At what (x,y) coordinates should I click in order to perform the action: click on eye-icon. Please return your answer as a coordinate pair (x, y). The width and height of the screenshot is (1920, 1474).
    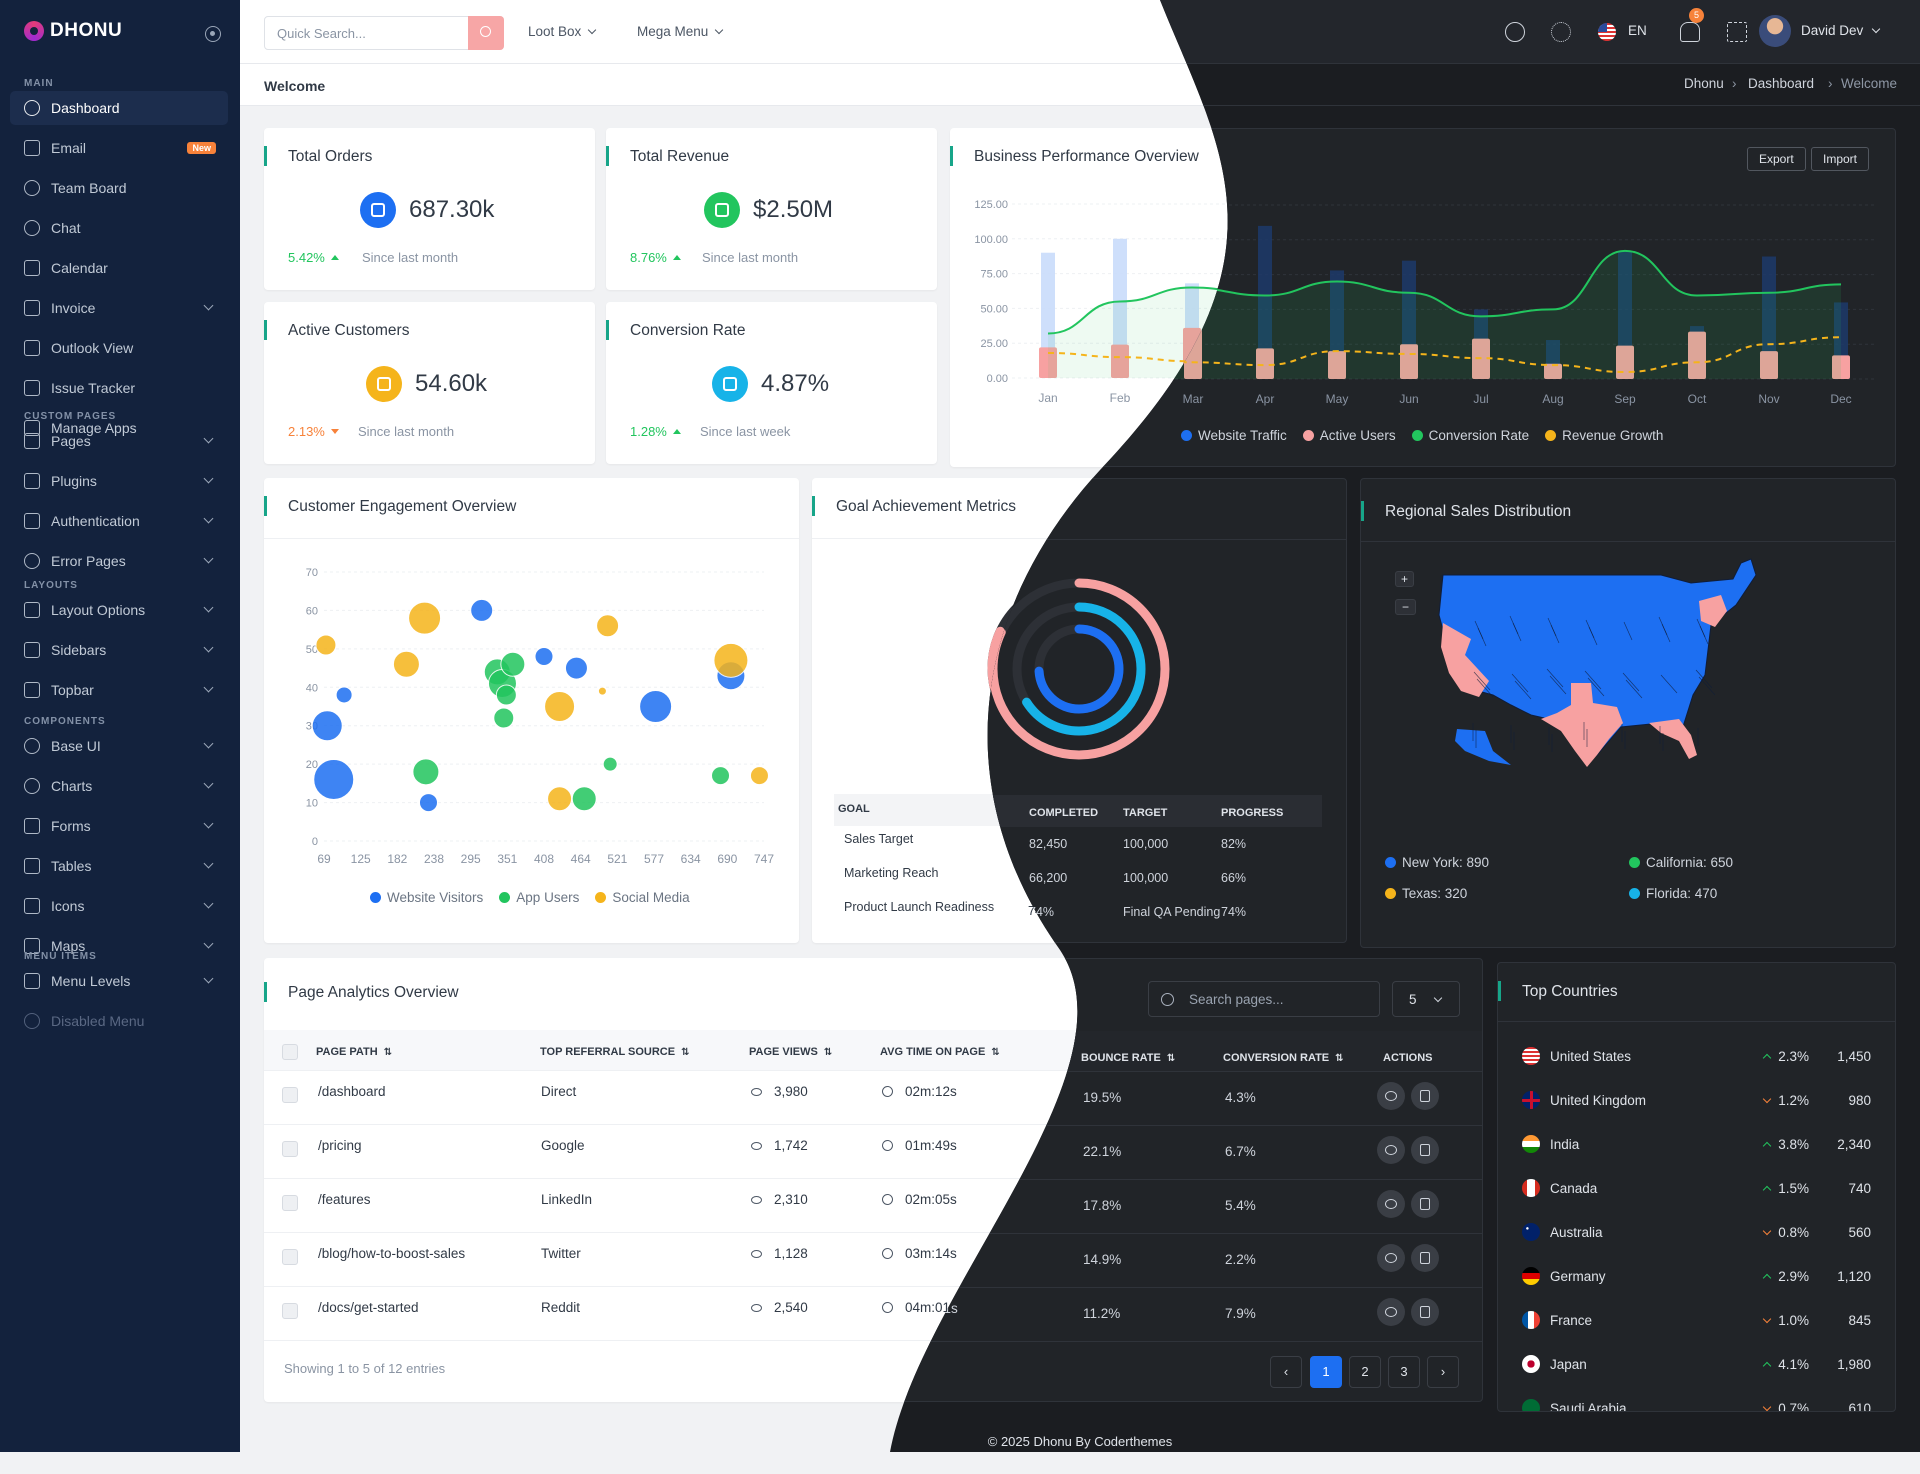
    Looking at the image, I should click on (756, 1308).